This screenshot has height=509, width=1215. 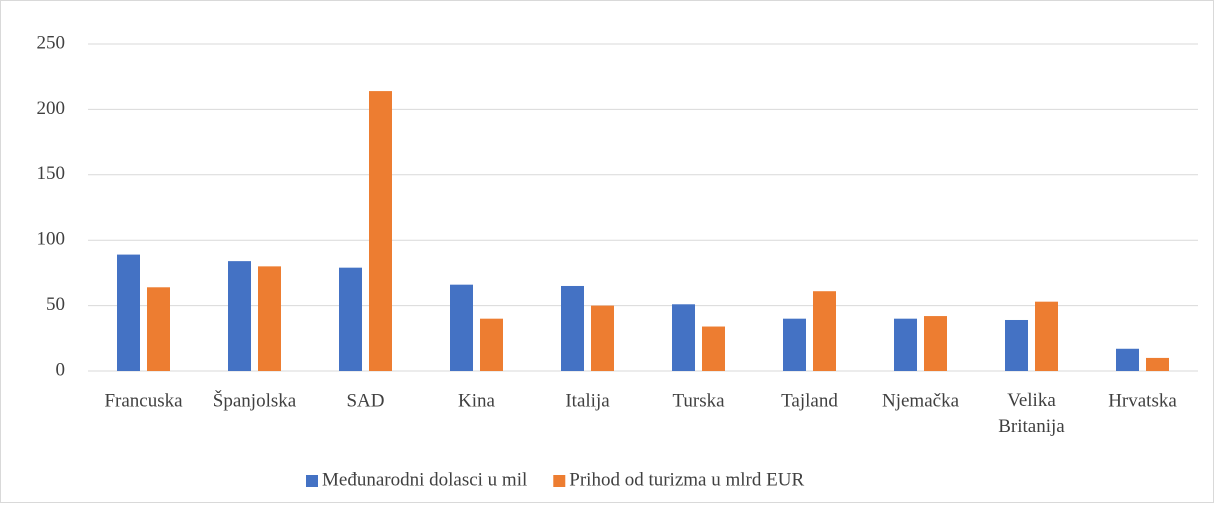 I want to click on x-tick-label: Turska, so click(x=698, y=400).